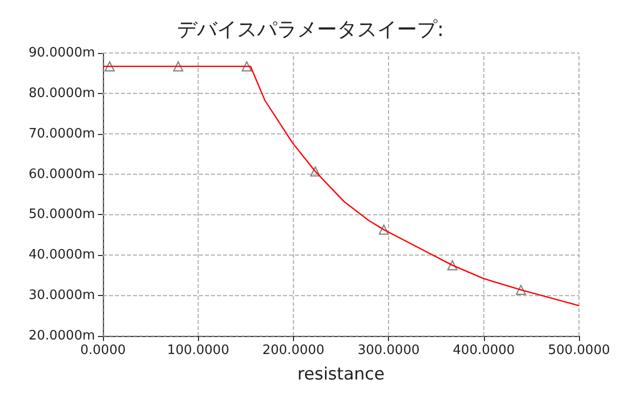 Image resolution: width=621 pixels, height=400 pixels. I want to click on y-tick-label: 50.0000m, so click(61, 214).